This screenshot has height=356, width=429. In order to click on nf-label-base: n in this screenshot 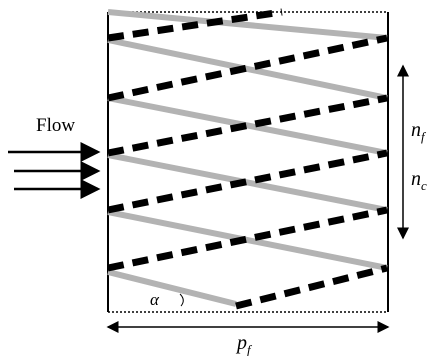, I will do `click(416, 130)`.